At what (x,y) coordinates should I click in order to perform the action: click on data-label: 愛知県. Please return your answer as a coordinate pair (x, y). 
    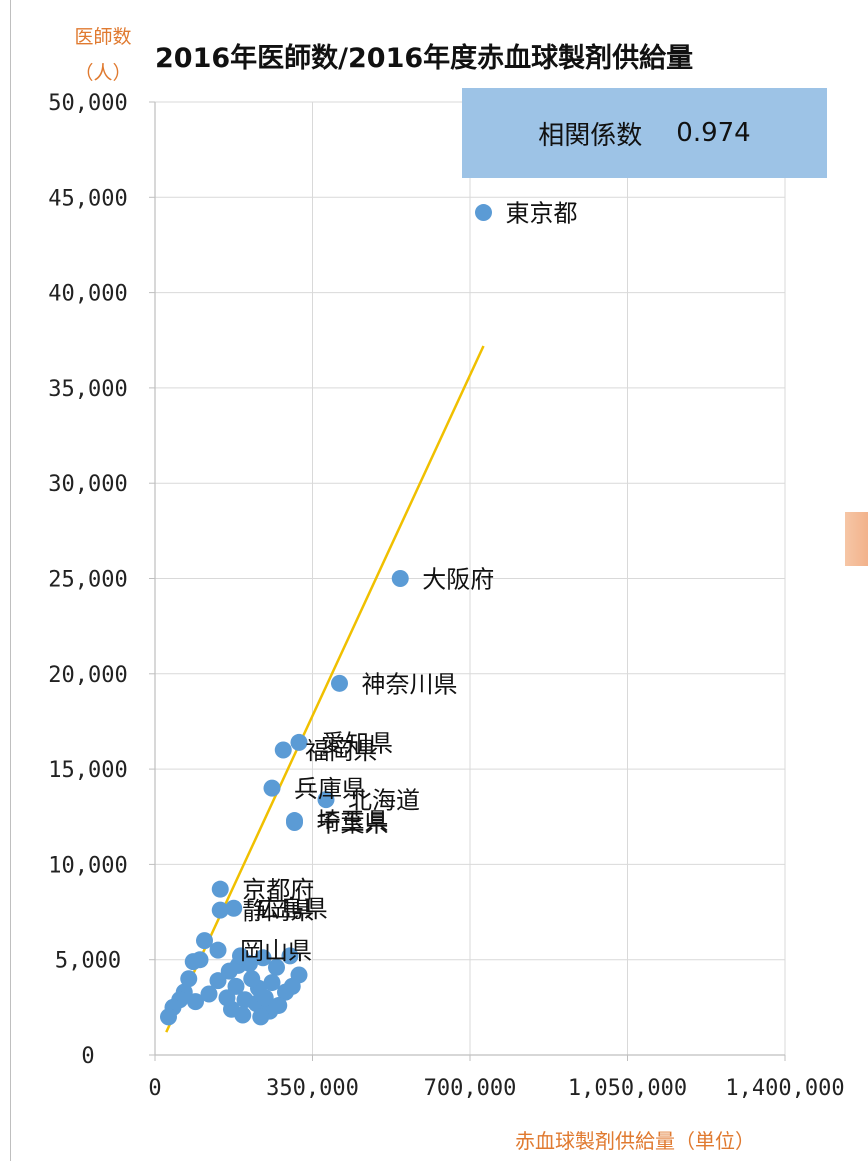
    Looking at the image, I should click on (357, 743).